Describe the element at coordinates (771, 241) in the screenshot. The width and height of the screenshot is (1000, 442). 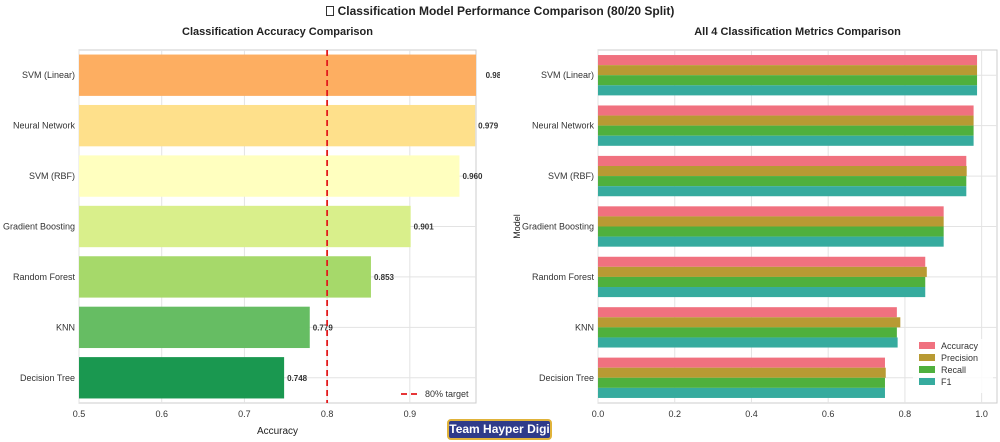
I see `bar-gradient-boosting-f1` at that location.